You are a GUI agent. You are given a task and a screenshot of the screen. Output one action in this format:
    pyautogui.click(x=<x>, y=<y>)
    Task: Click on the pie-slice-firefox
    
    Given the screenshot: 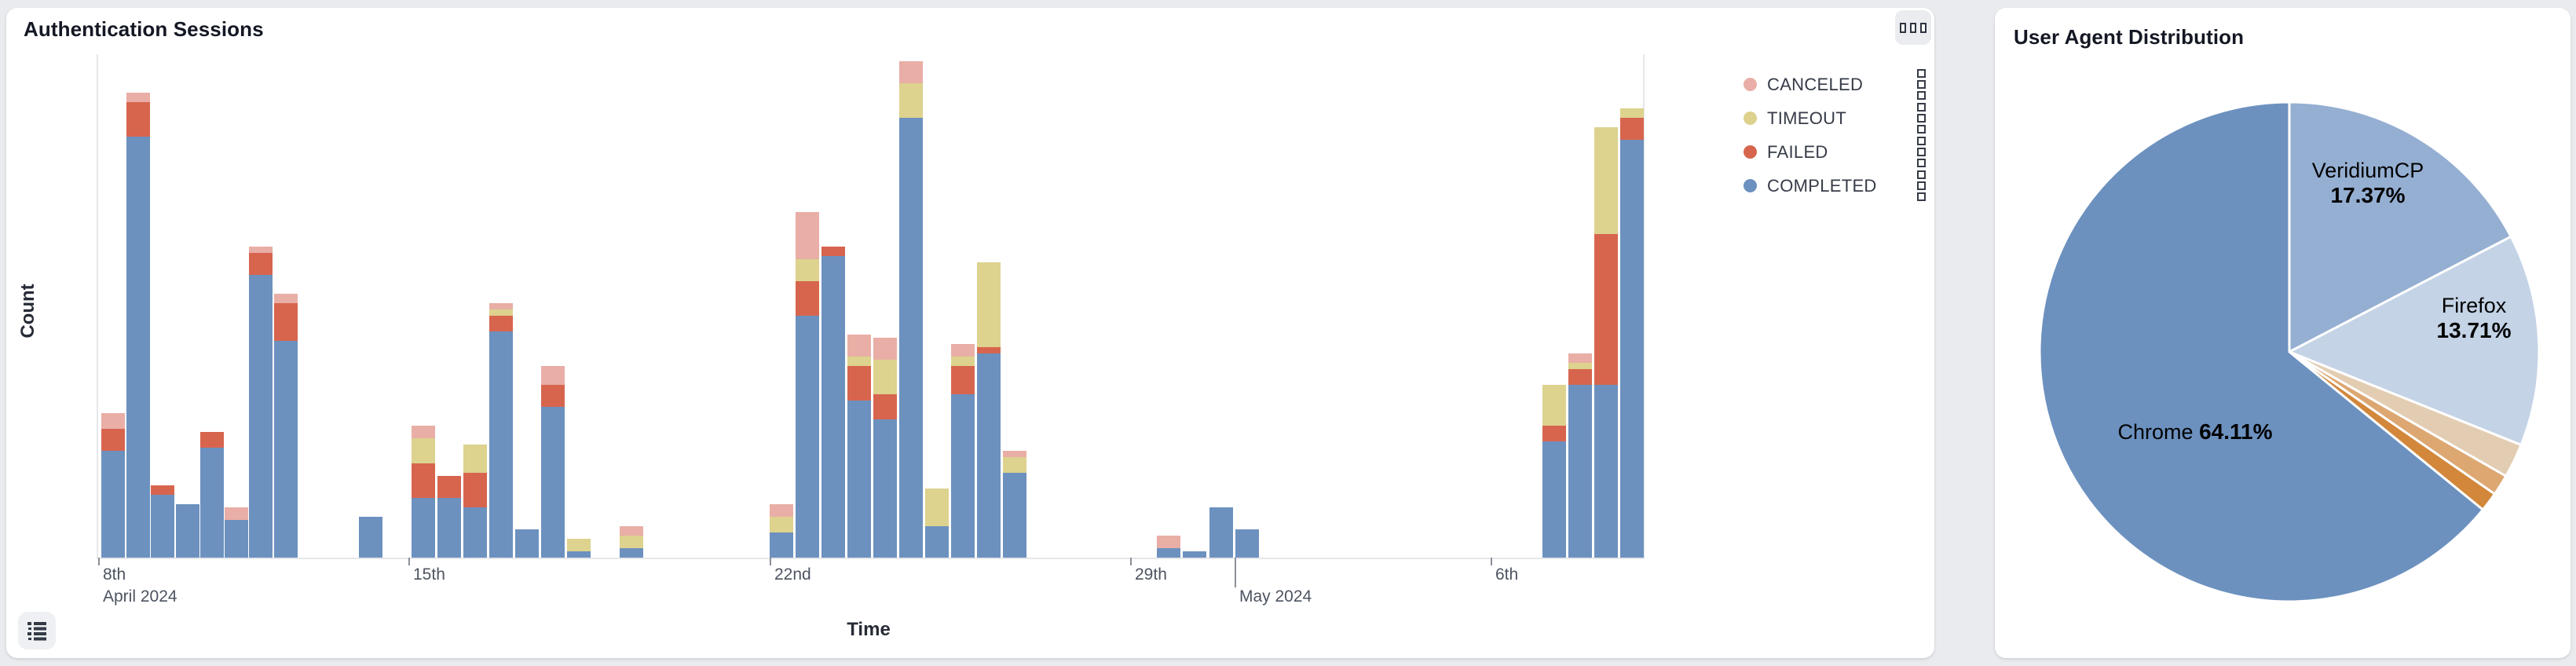 What is the action you would take?
    pyautogui.click(x=2414, y=341)
    